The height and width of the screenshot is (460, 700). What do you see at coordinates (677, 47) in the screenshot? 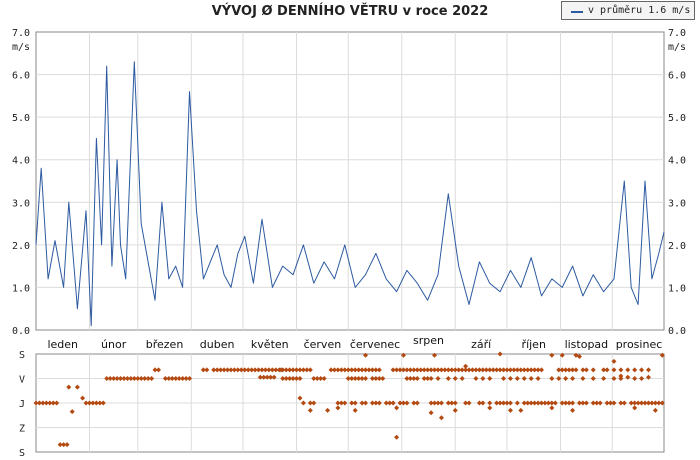
I see `y-axis-unit-right: m/s` at bounding box center [677, 47].